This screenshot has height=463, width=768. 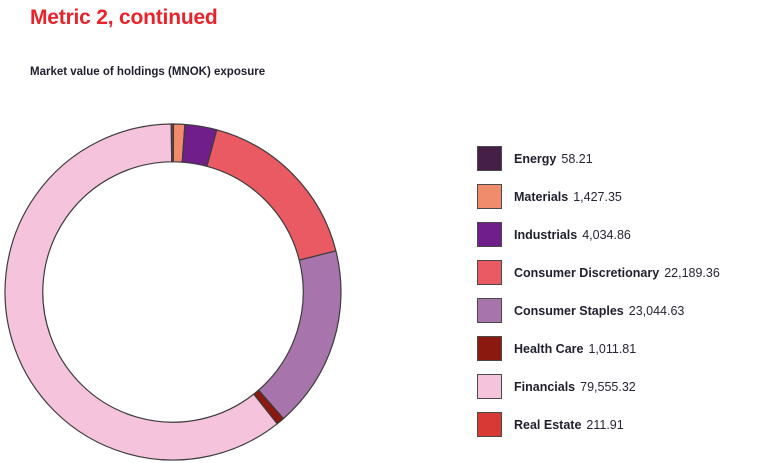 What do you see at coordinates (656, 310) in the screenshot?
I see `legend-value: 23,044.63` at bounding box center [656, 310].